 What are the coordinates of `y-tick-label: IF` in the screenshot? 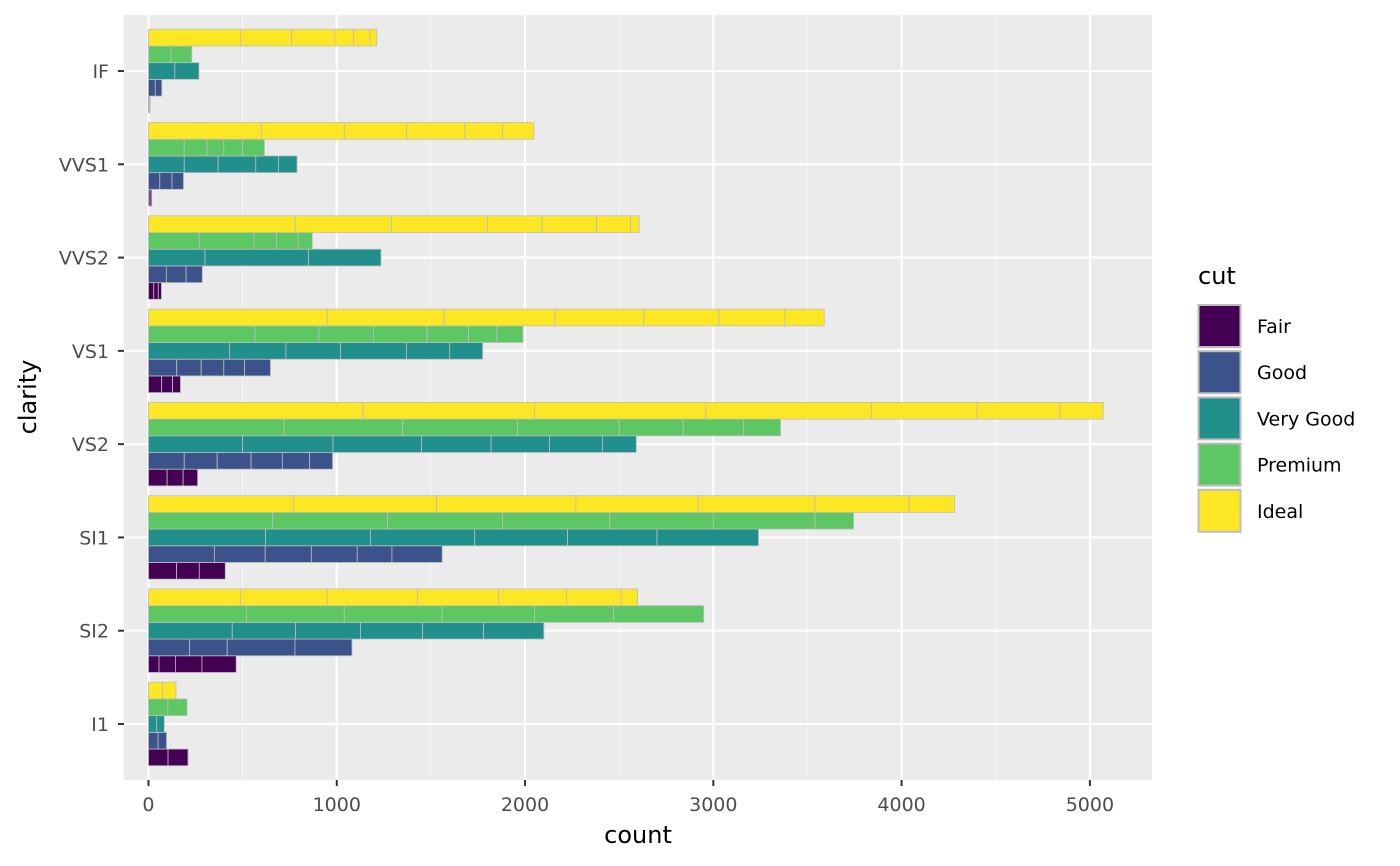 It's located at (100, 72).